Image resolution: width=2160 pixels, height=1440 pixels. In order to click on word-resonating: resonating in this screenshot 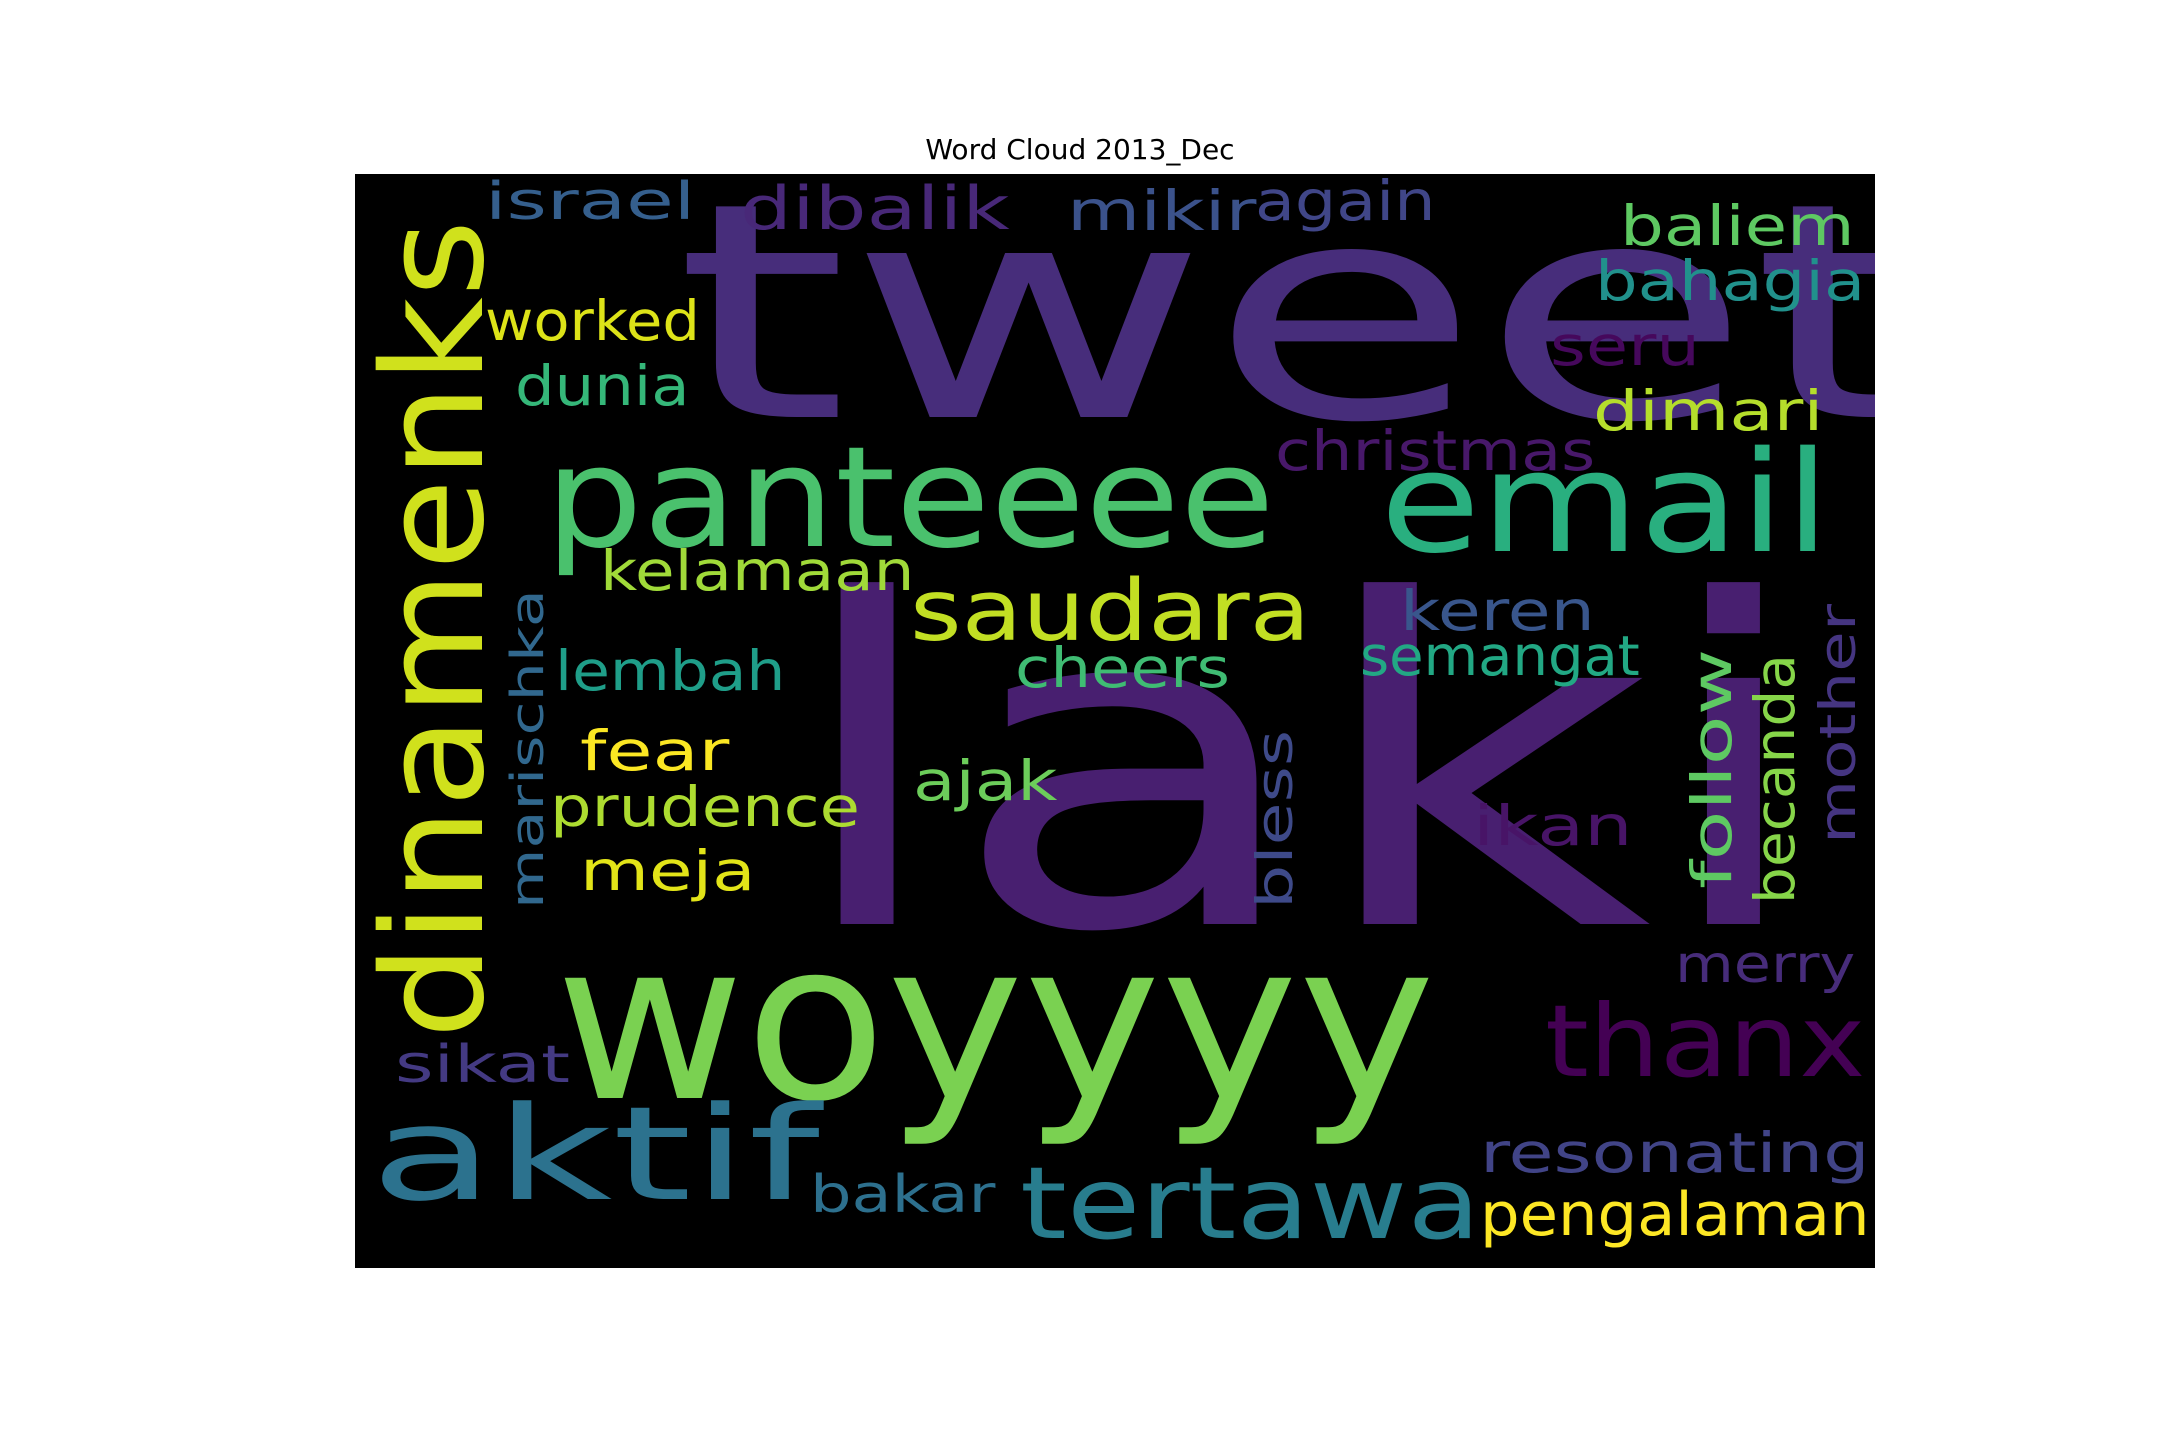, I will do `click(1675, 1153)`.